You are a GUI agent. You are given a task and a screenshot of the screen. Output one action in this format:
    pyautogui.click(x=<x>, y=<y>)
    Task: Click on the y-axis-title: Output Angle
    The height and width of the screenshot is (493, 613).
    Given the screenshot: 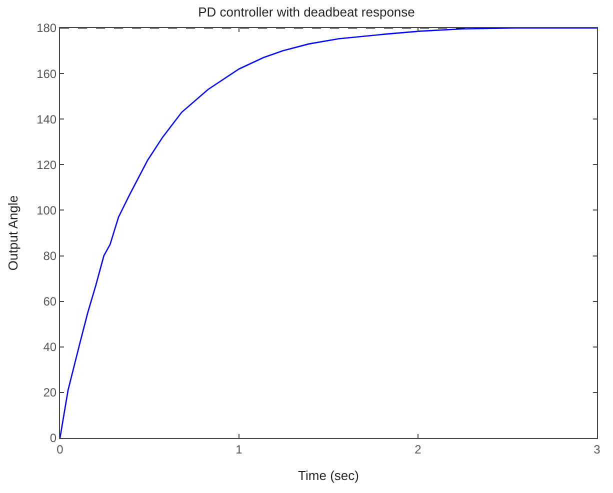 What is the action you would take?
    pyautogui.click(x=13, y=233)
    